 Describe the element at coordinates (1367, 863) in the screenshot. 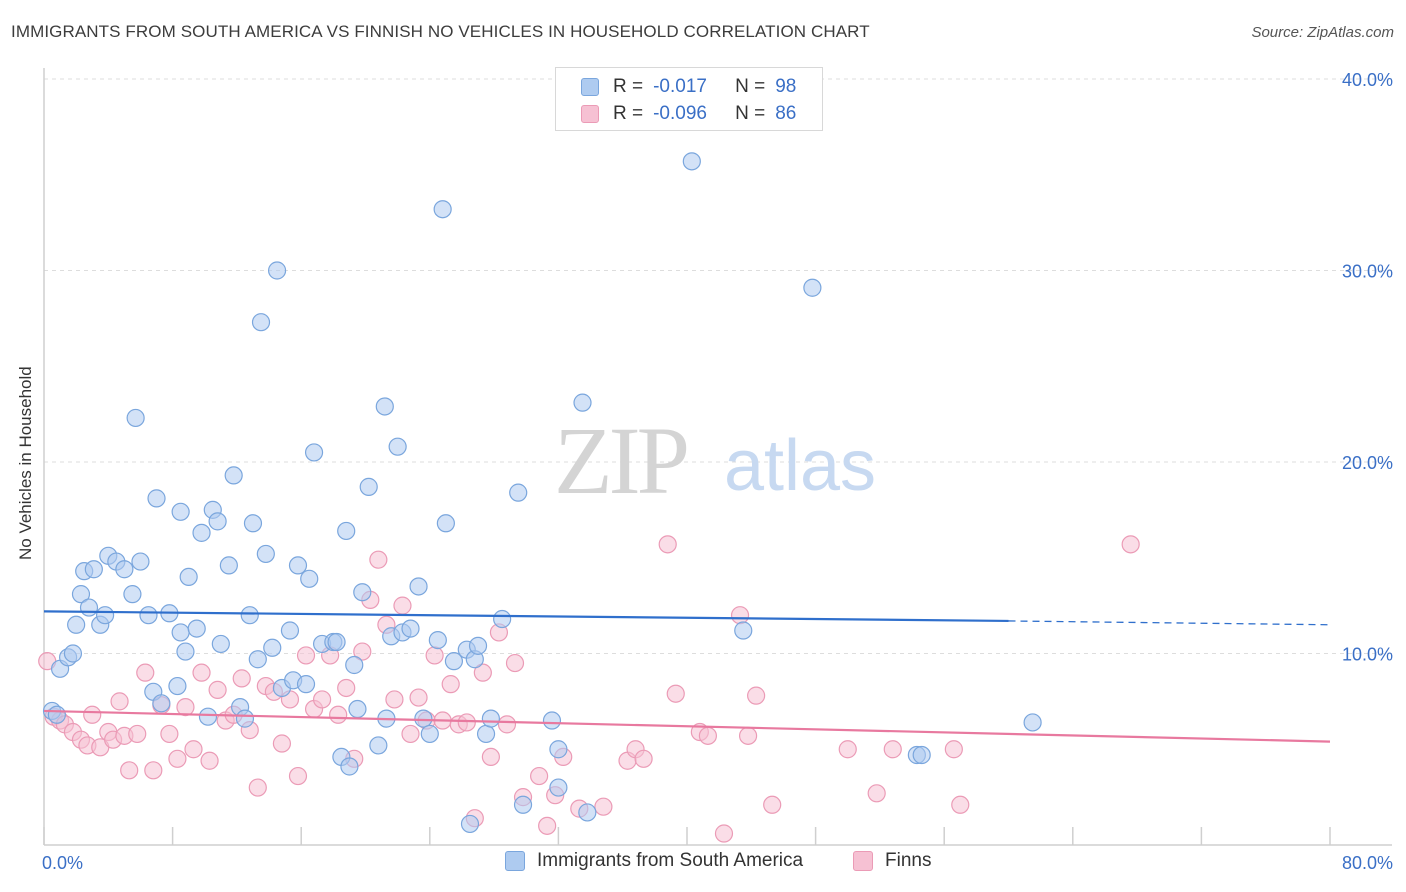

I see `x-tick-label: 80.0%` at that location.